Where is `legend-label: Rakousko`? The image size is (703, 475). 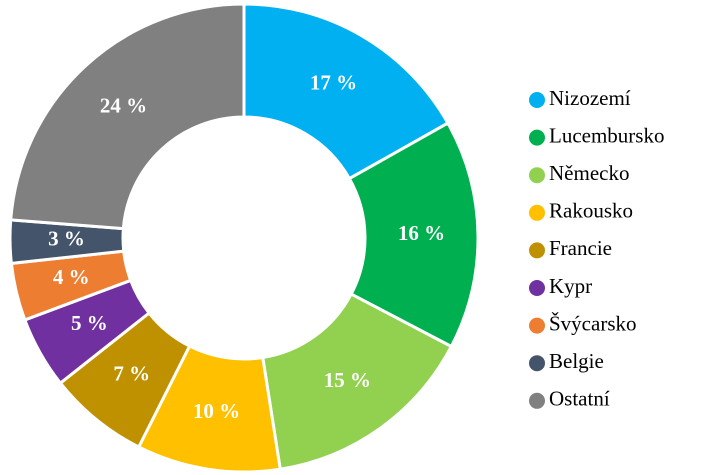 legend-label: Rakousko is located at coordinates (591, 211).